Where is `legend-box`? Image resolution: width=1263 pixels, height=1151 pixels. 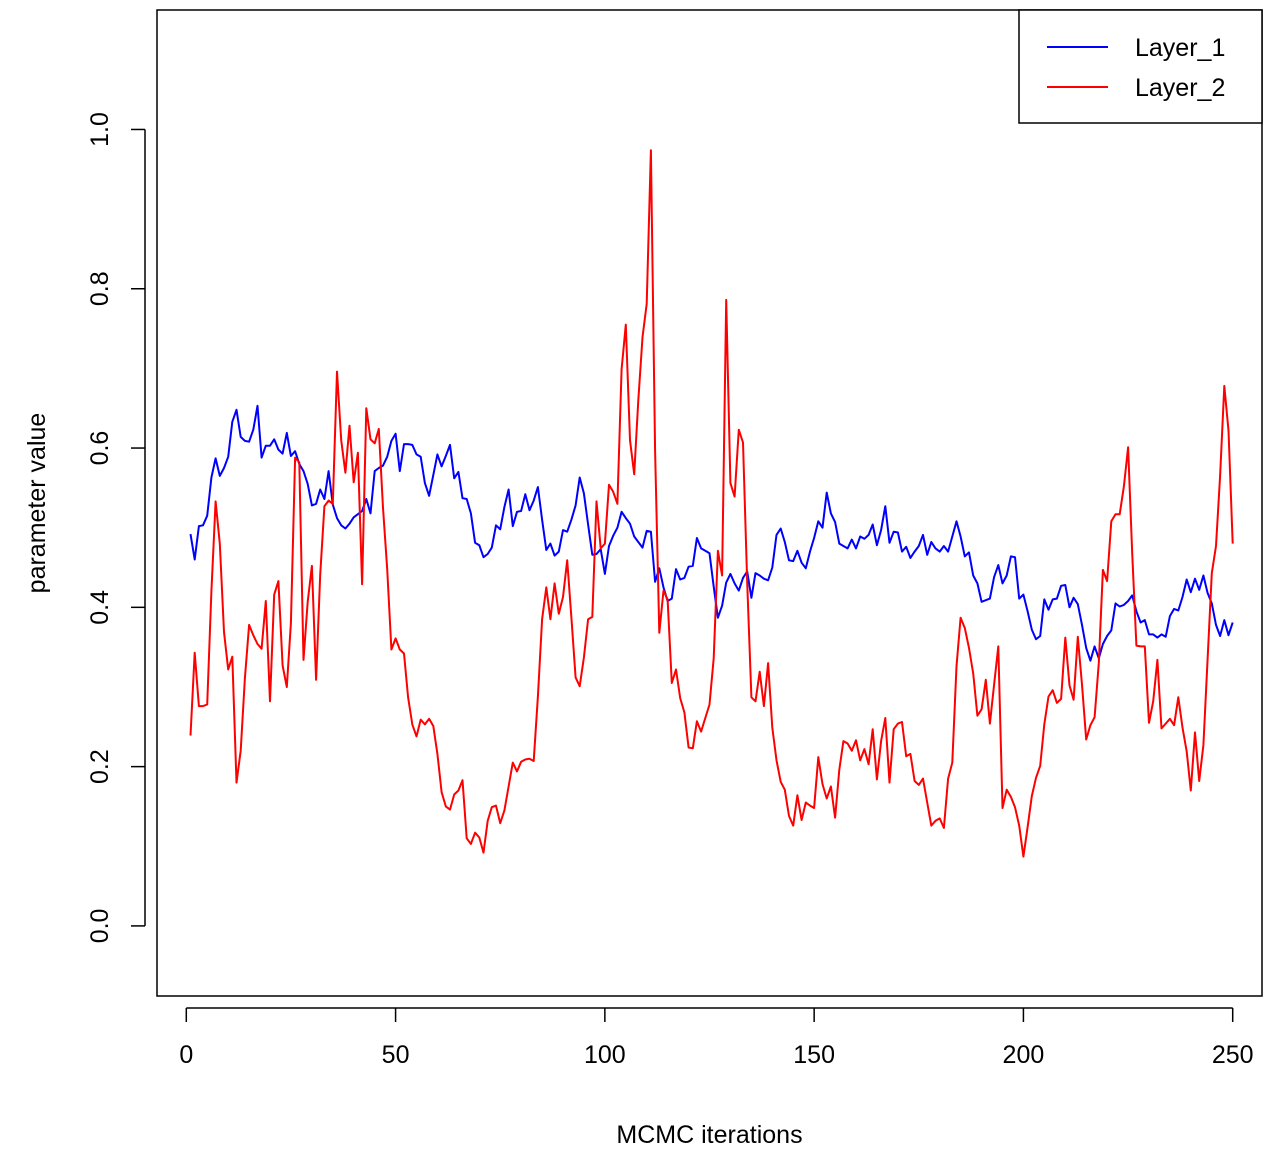 legend-box is located at coordinates (1140, 66).